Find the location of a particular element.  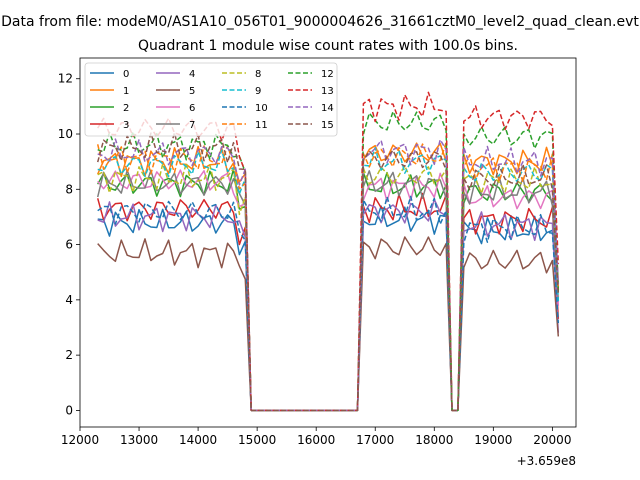

legend-label-15: 15 is located at coordinates (327, 125).